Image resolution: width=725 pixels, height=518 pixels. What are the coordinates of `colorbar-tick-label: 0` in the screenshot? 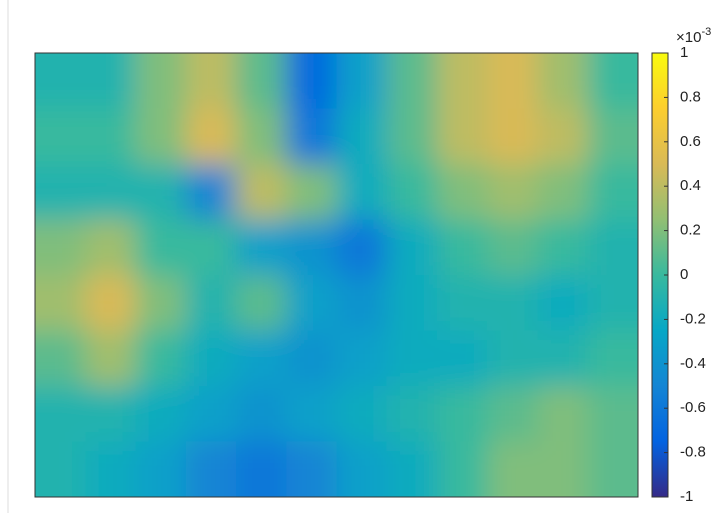 It's located at (684, 274).